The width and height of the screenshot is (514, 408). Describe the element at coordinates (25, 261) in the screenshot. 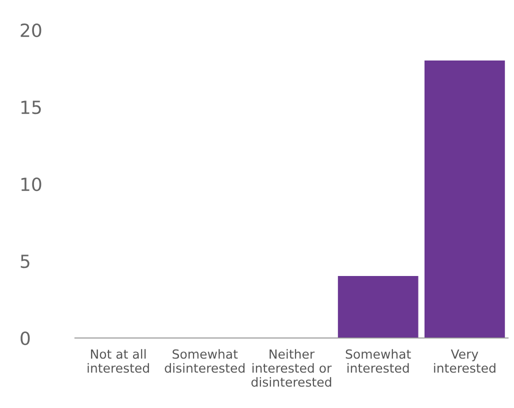

I see `y-tick-label: 5` at that location.